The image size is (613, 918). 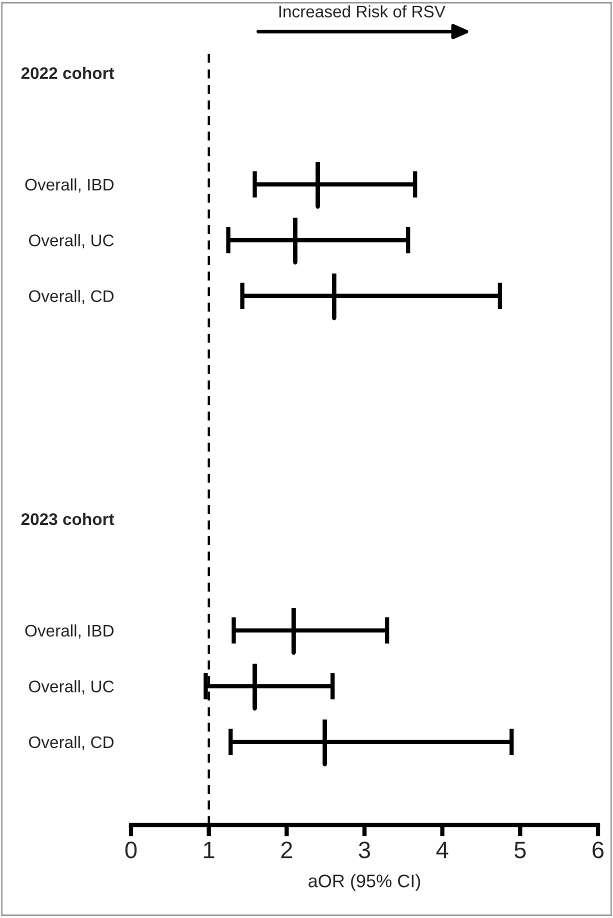 I want to click on x-tick-label: 5, so click(x=520, y=850).